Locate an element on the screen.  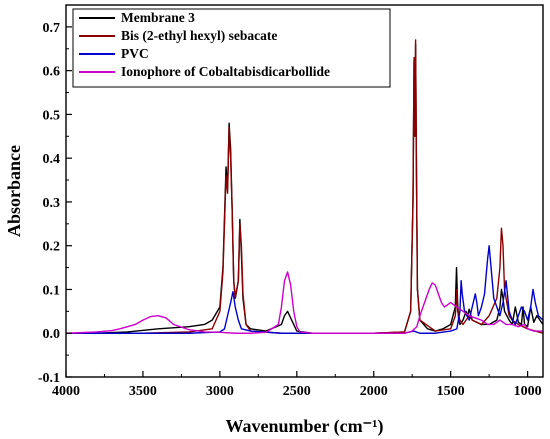
x-axis-title: Wavenumber (cm⁻¹) is located at coordinates (304, 426).